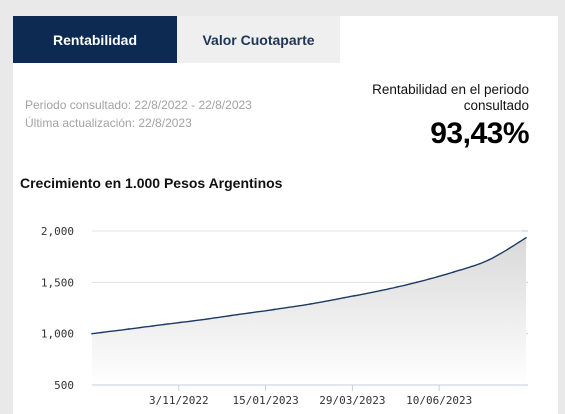  What do you see at coordinates (95, 39) in the screenshot?
I see `tab-rentabilidad: Rentabilidad` at bounding box center [95, 39].